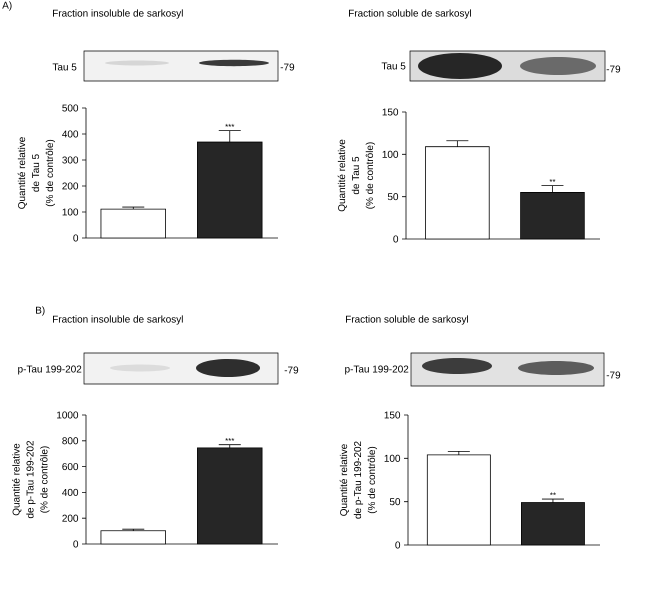 The image size is (645, 601). I want to click on y-tick-label: 500, so click(70, 108).